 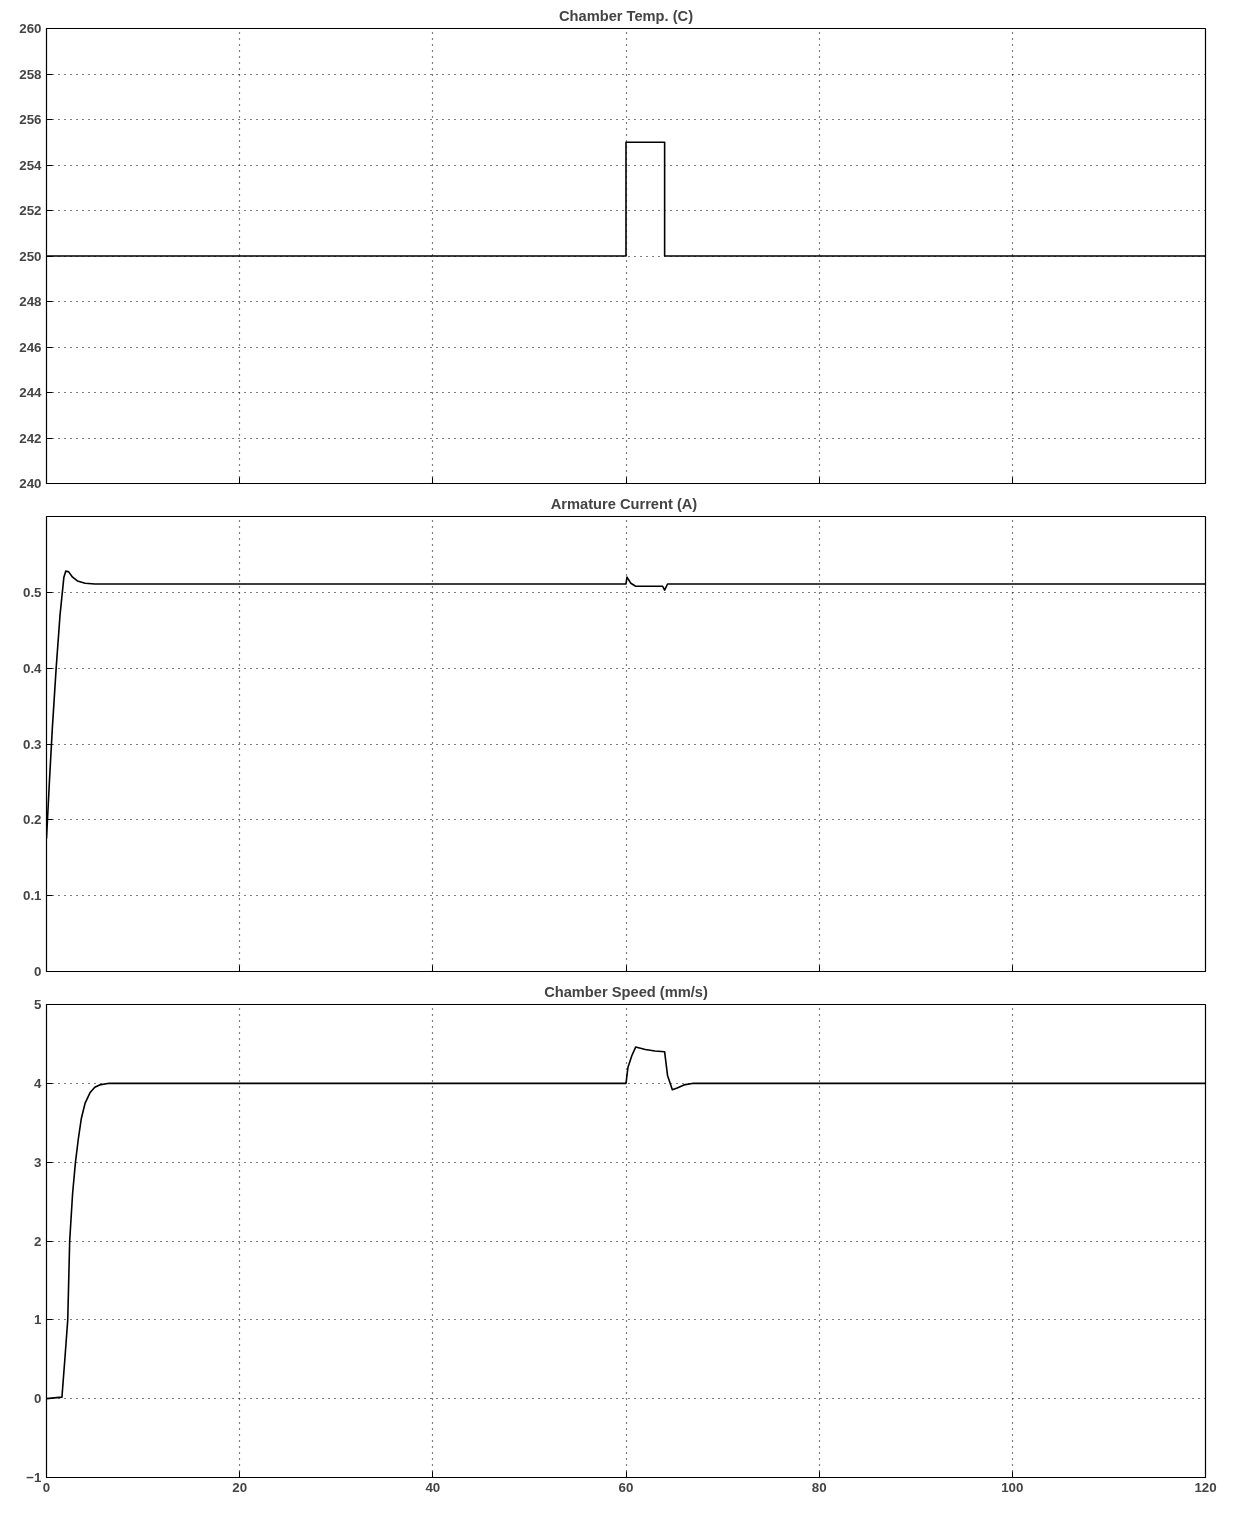 What do you see at coordinates (626, 15) in the screenshot?
I see `chart-title: Chamber Temp. (C)` at bounding box center [626, 15].